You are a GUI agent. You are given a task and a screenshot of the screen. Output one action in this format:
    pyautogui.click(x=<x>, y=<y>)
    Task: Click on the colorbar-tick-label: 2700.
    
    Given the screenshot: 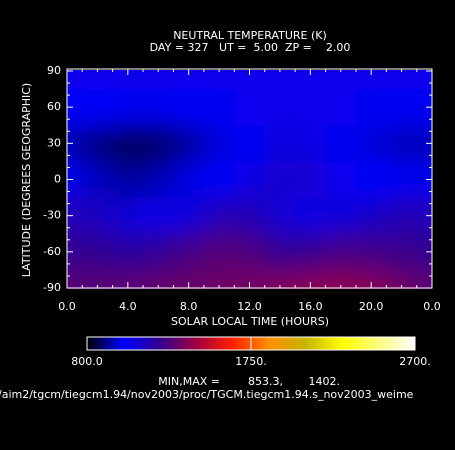 What is the action you would take?
    pyautogui.click(x=415, y=361)
    